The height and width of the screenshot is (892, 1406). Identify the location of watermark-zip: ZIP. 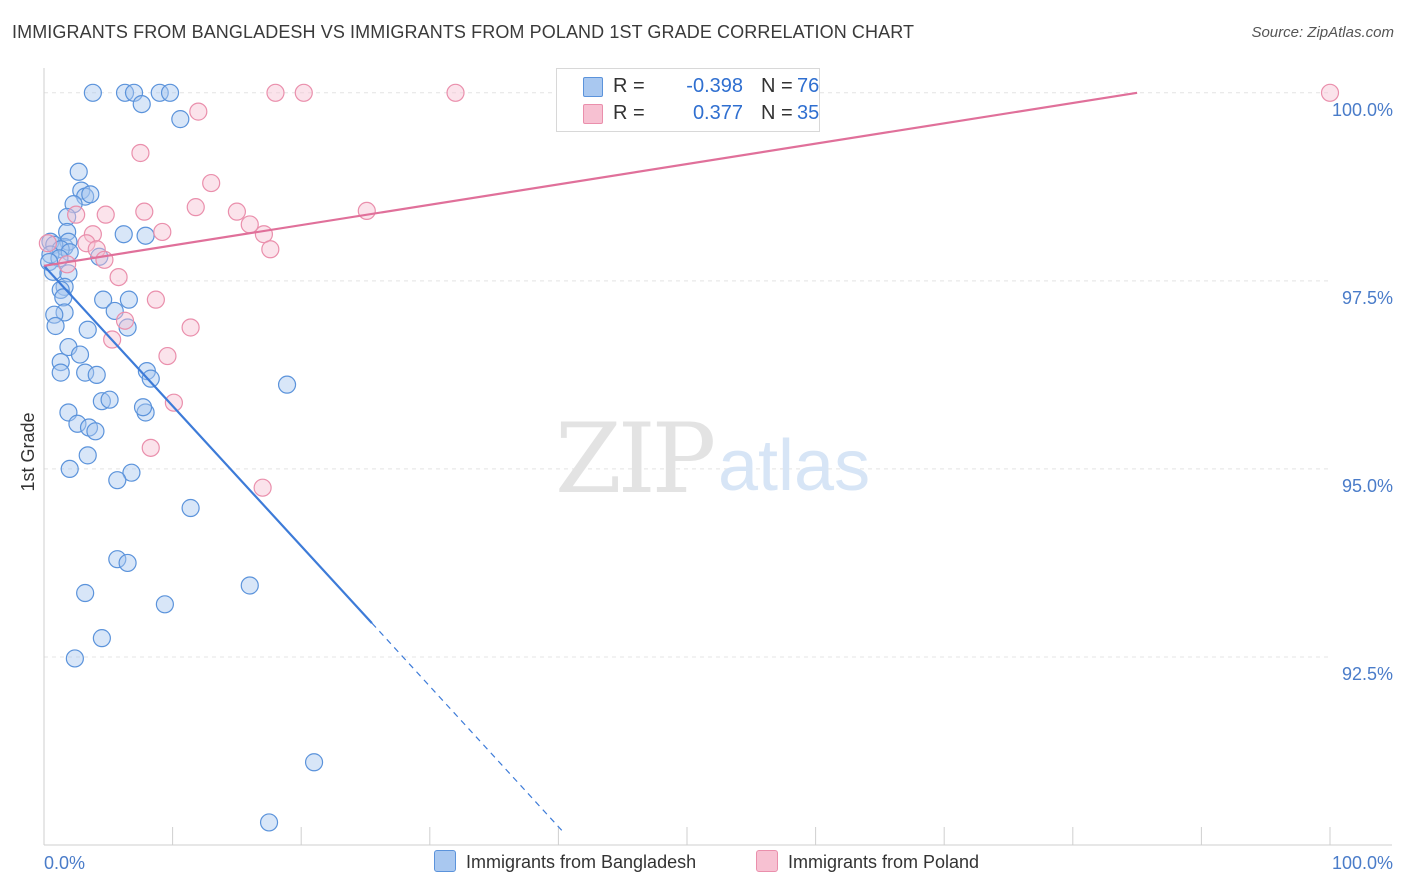
(634, 459).